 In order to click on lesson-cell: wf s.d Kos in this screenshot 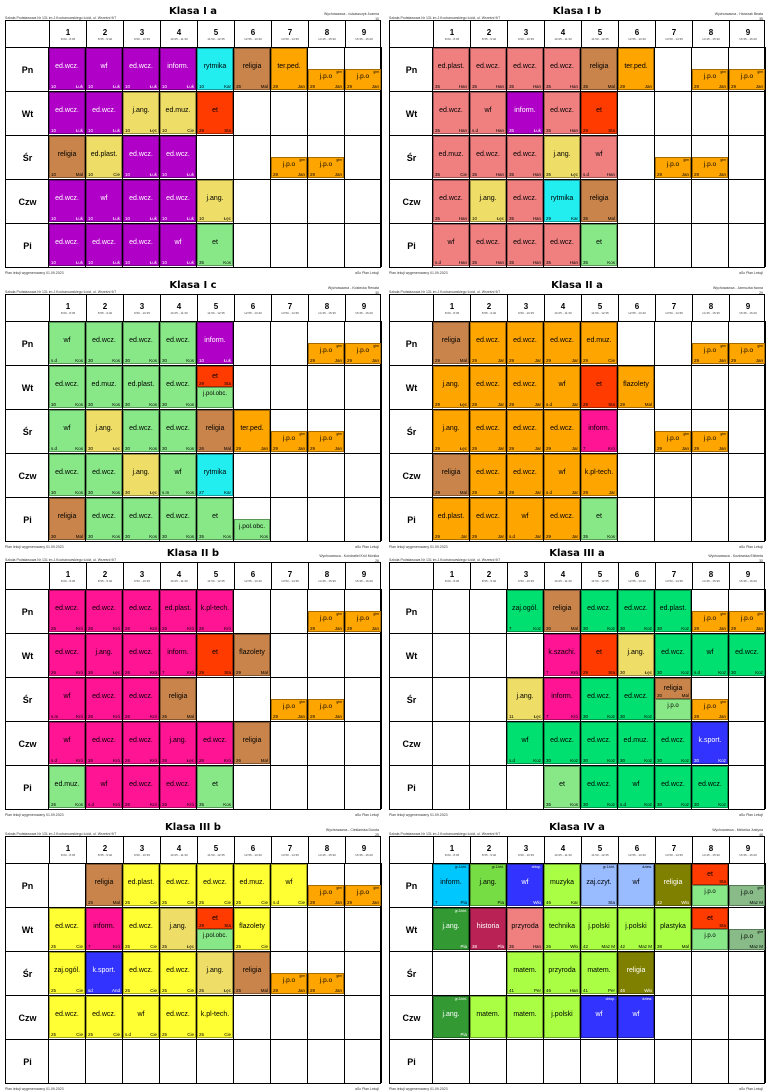, I will do `click(67, 343)`.